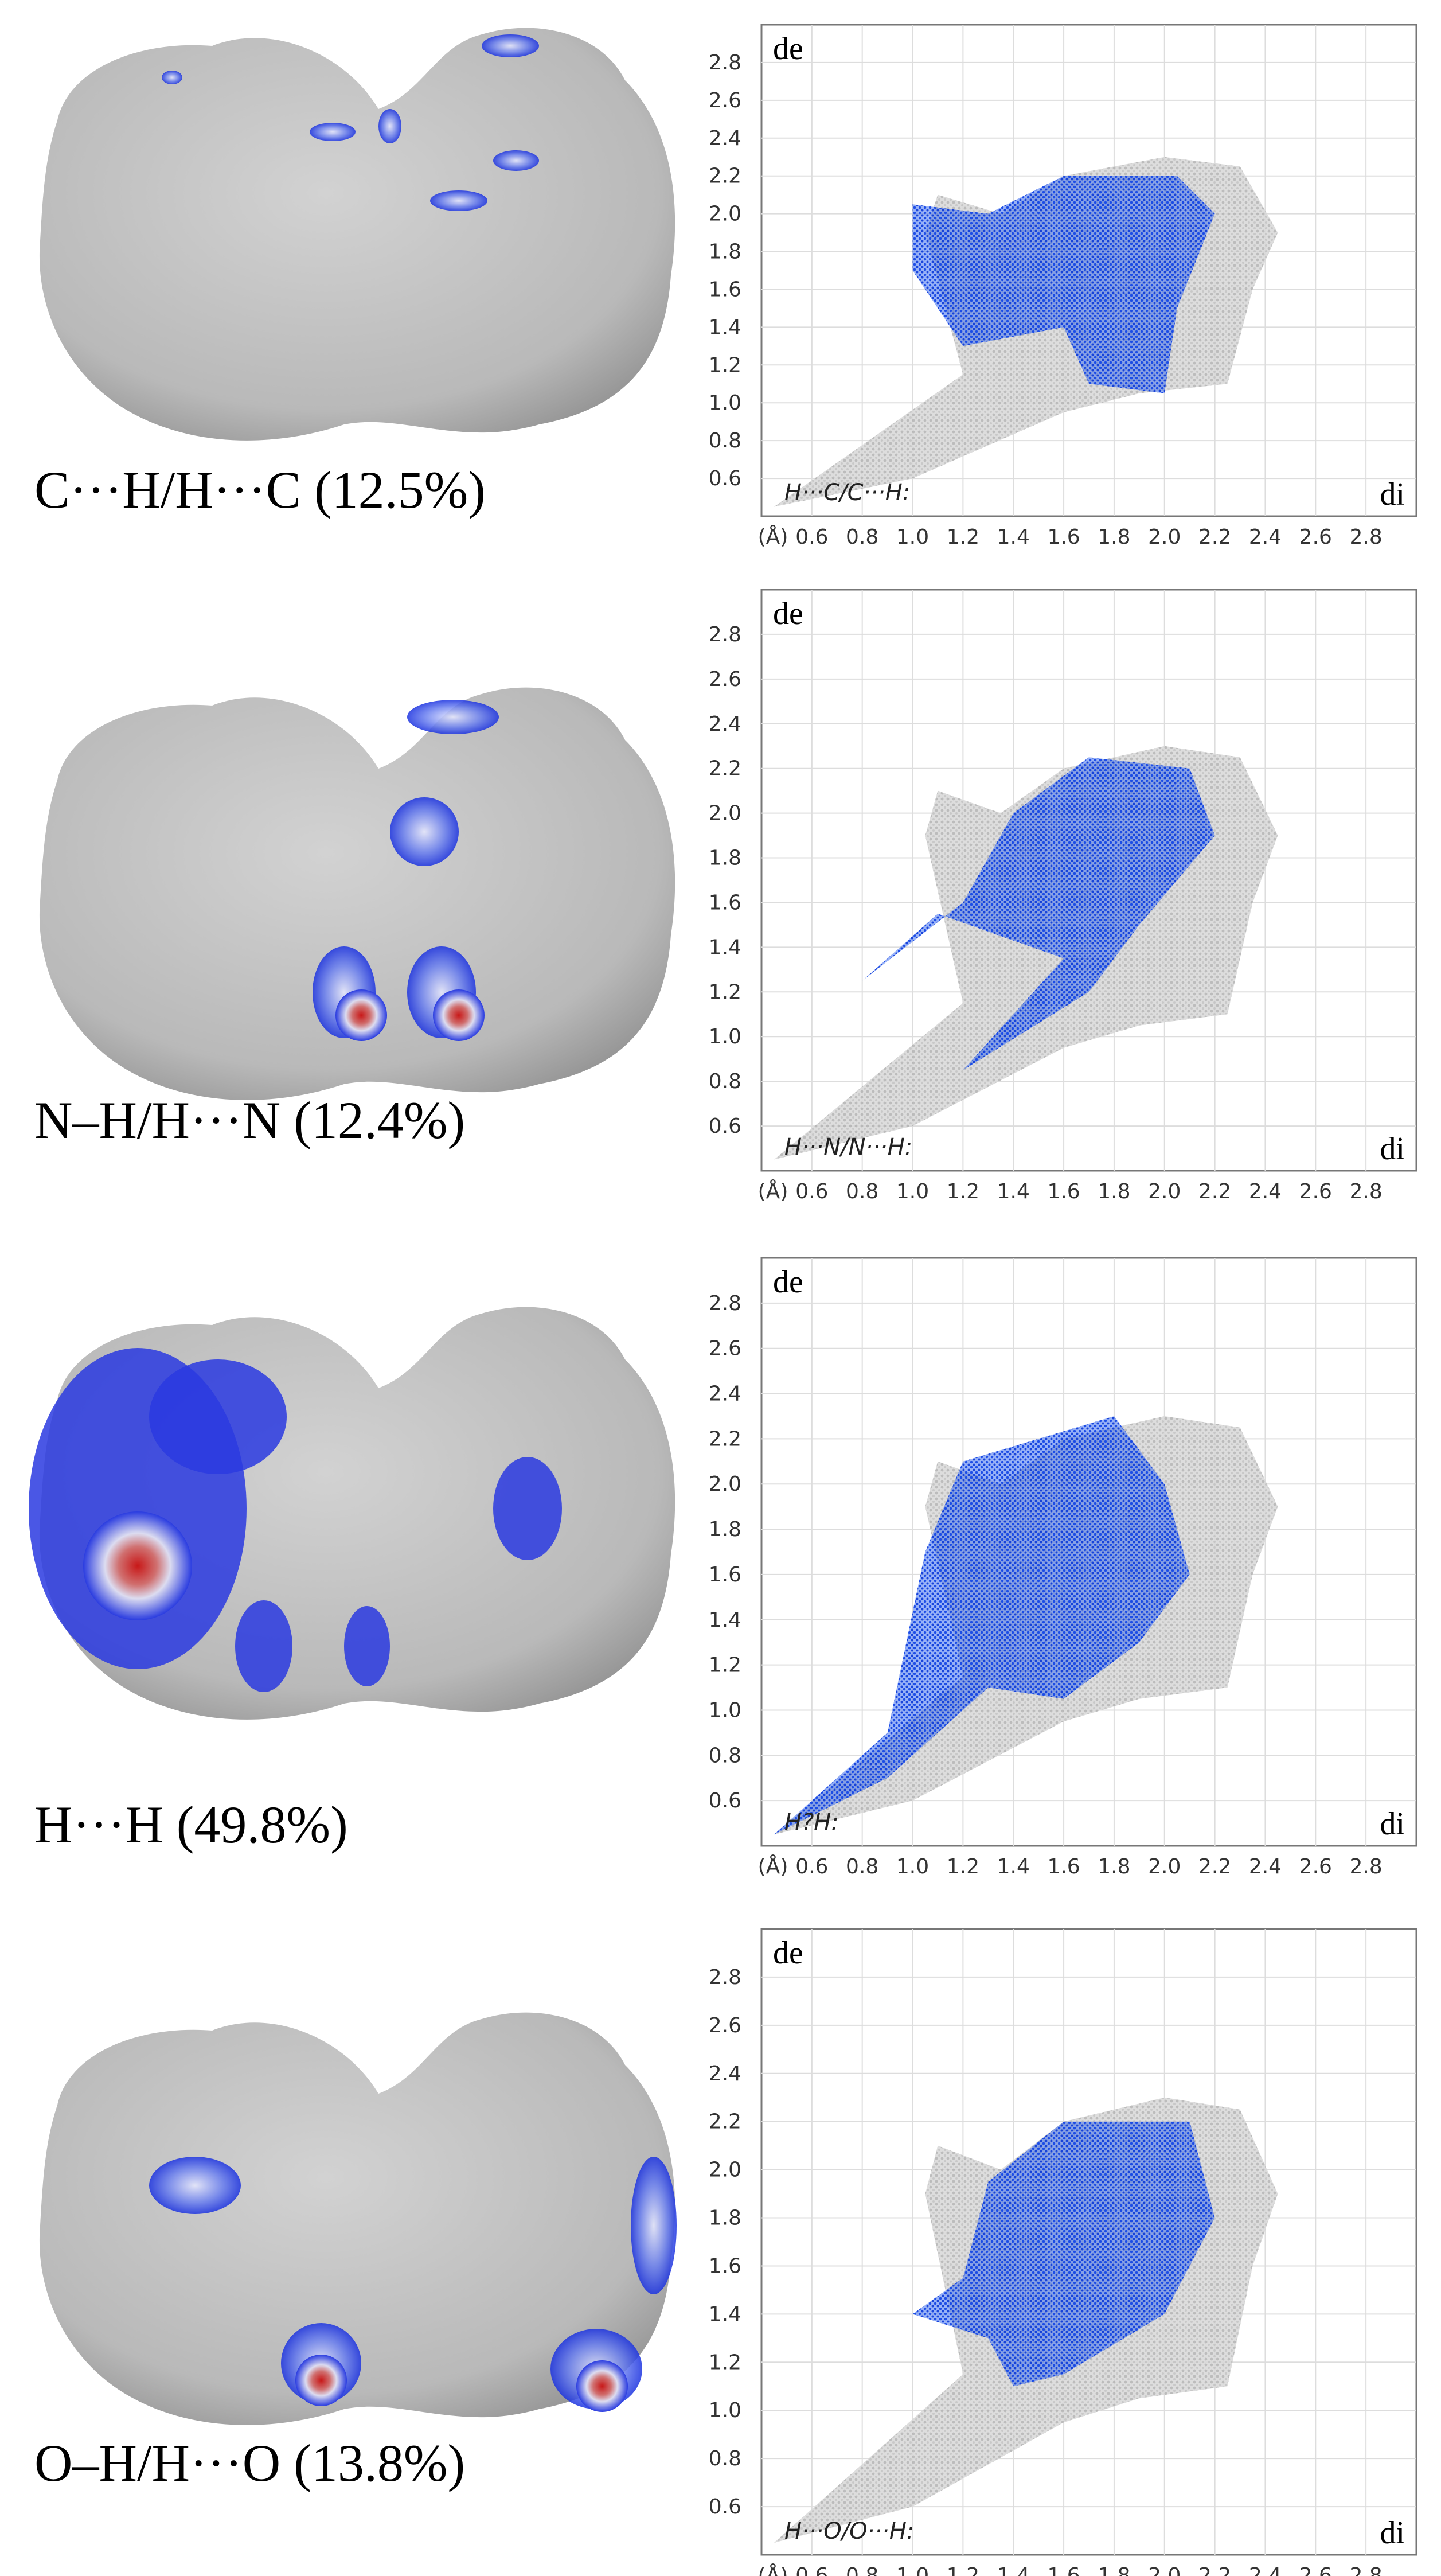  What do you see at coordinates (260, 490) in the screenshot?
I see `caption: C···H/H···C (12.5%)` at bounding box center [260, 490].